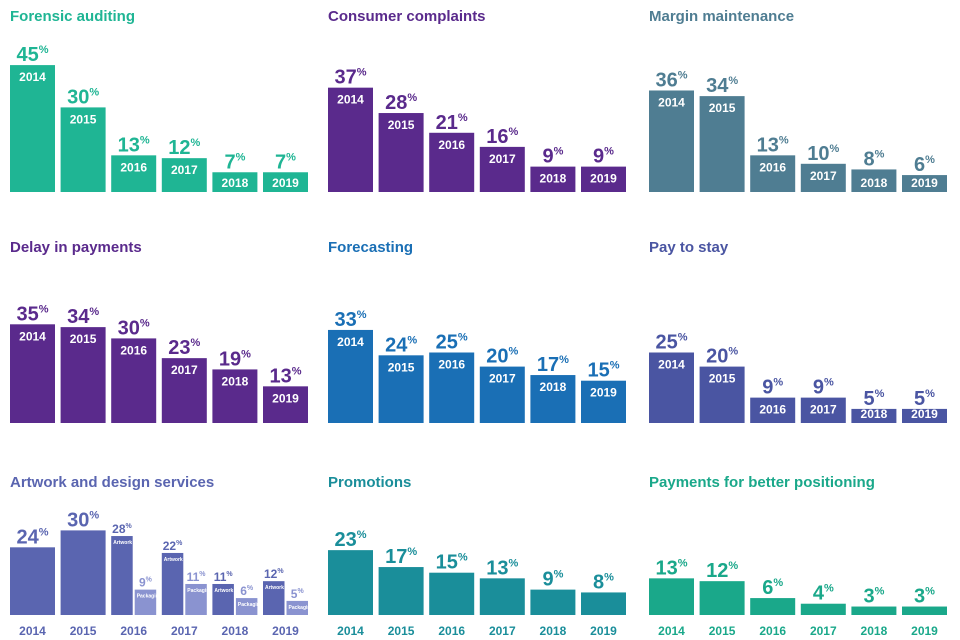  I want to click on value-label-2018: 8%, so click(873, 159).